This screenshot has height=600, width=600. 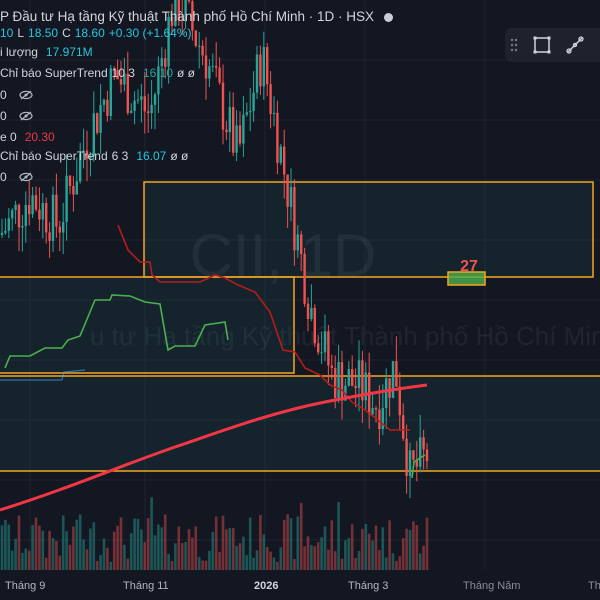 What do you see at coordinates (21, 33) in the screenshot?
I see `low-label: L` at bounding box center [21, 33].